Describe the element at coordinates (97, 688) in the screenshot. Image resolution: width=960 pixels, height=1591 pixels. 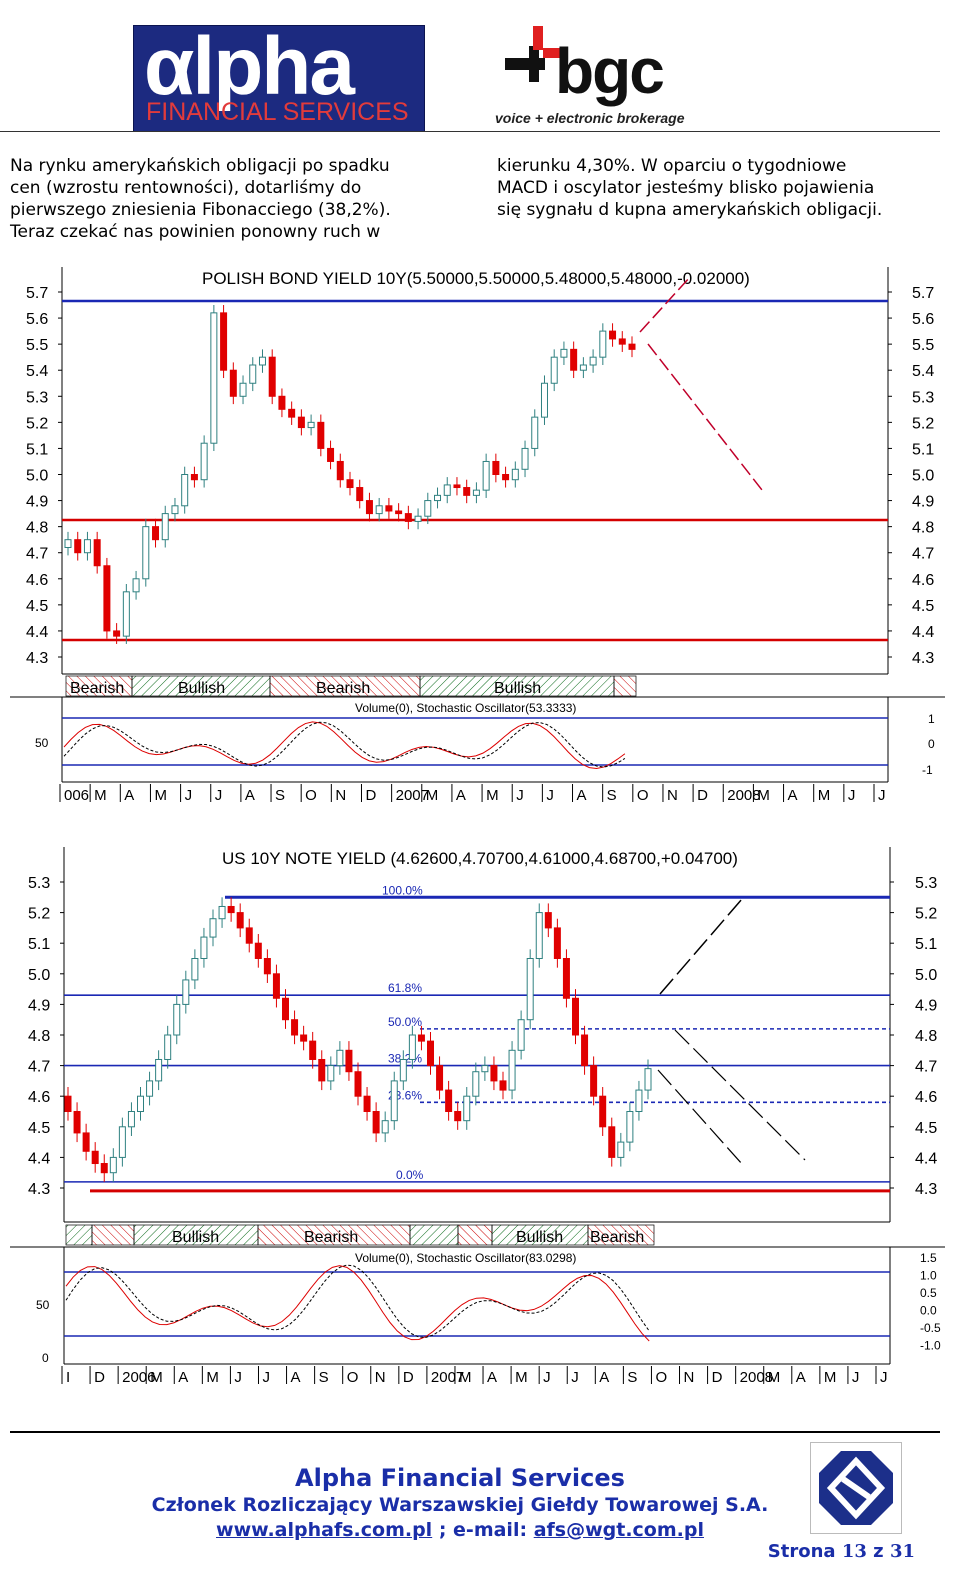
I see `band-label: Bearish` at that location.